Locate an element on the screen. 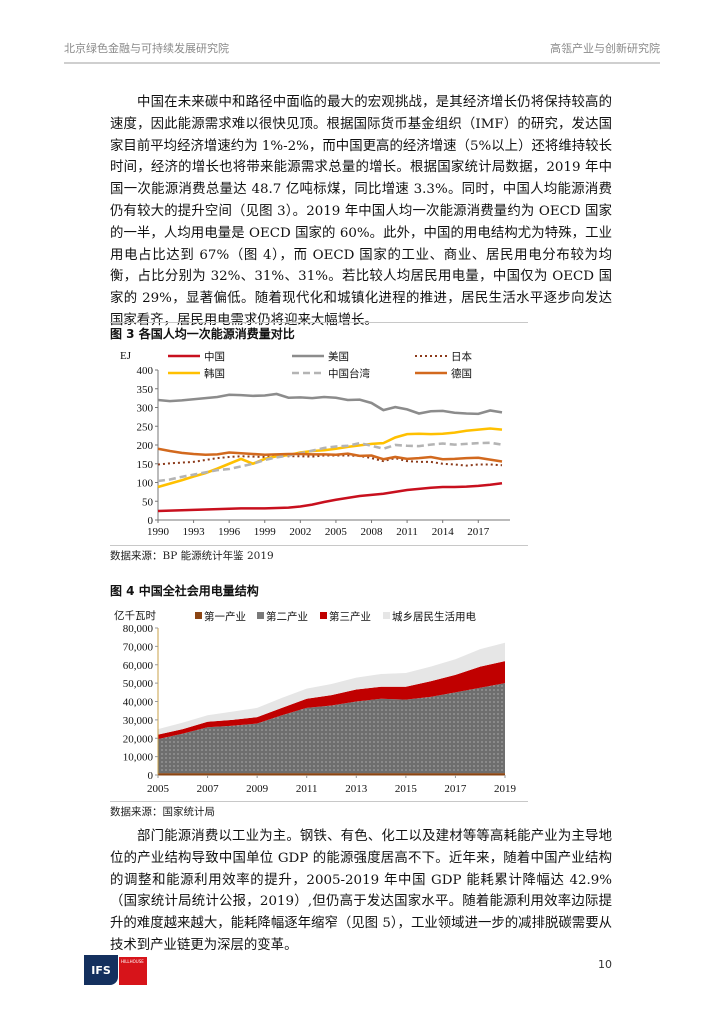 Image resolution: width=724 pixels, height=1024 pixels. y-axis-label: 亿千瓦时 is located at coordinates (135, 615).